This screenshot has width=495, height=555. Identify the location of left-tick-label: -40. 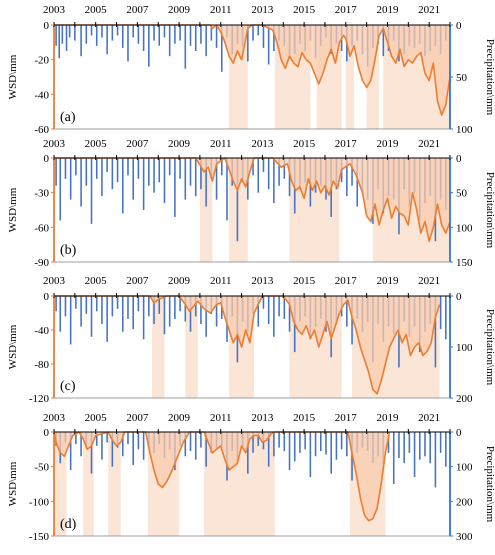
(41, 331).